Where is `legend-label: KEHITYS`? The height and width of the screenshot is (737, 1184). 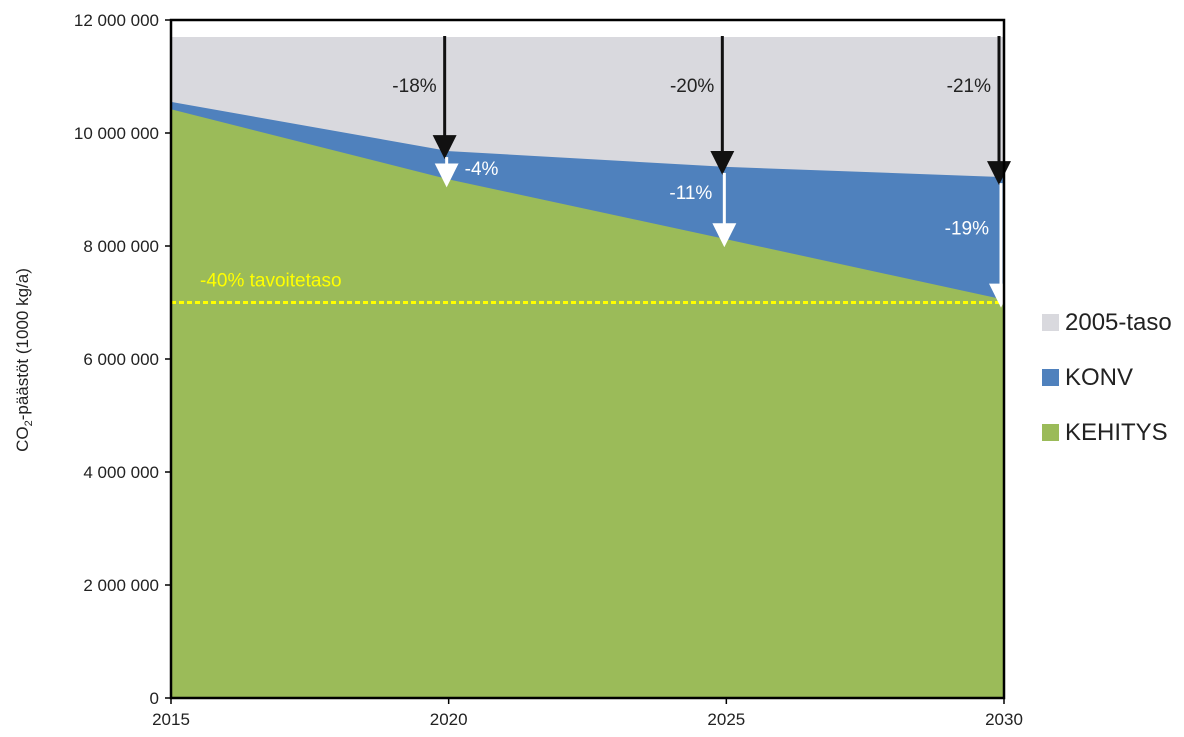 legend-label: KEHITYS is located at coordinates (1116, 432).